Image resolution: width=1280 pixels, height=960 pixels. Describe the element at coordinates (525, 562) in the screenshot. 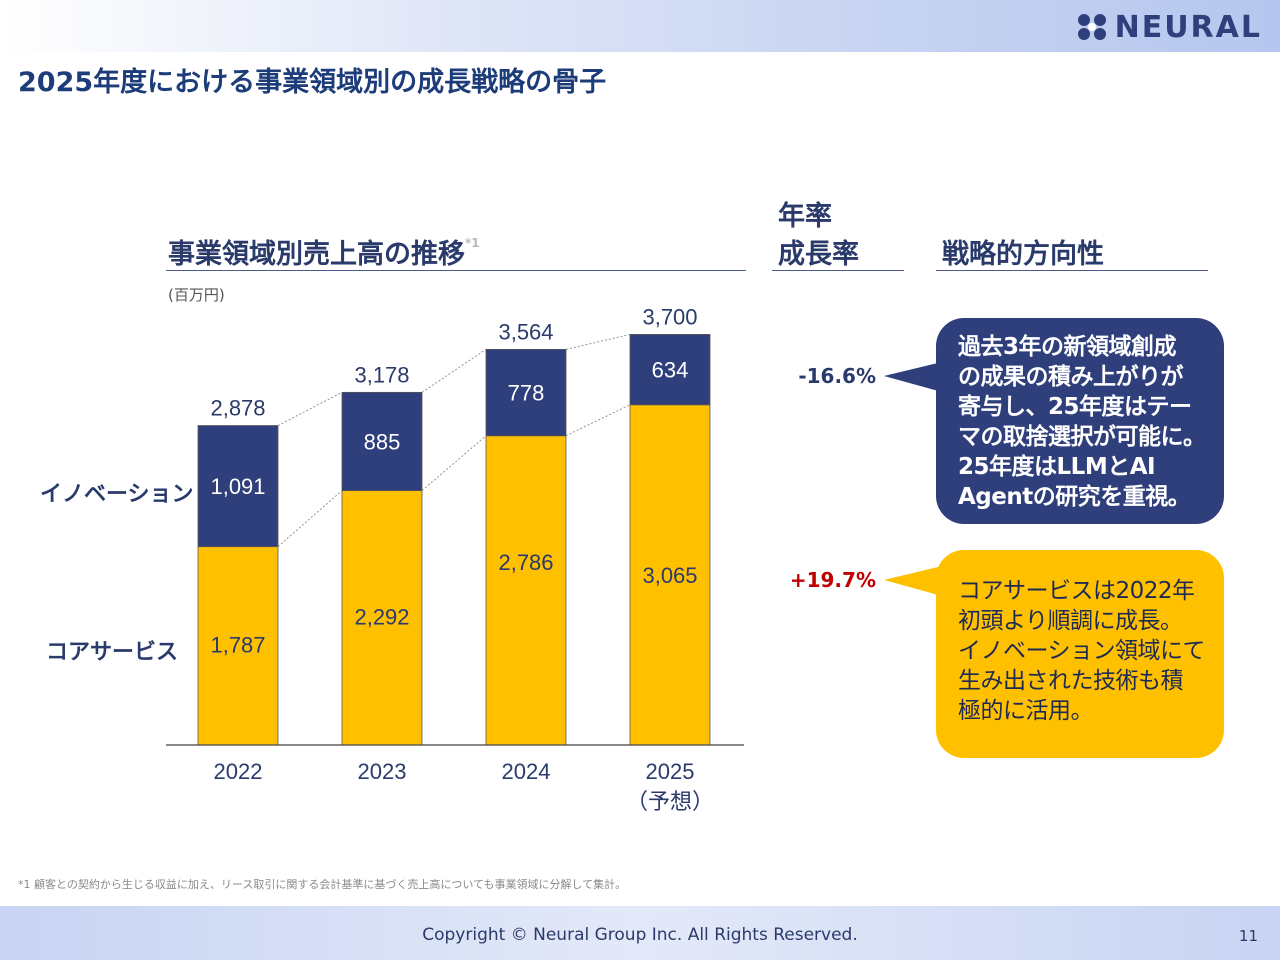

I see `core-value-label: 2,786` at that location.